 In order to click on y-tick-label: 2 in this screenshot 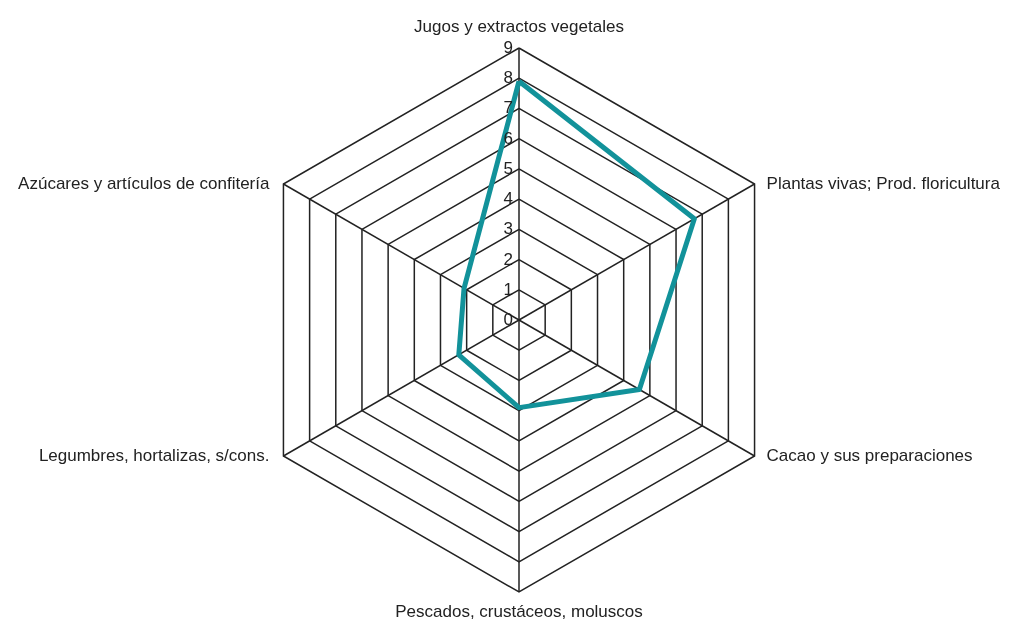, I will do `click(508, 259)`.